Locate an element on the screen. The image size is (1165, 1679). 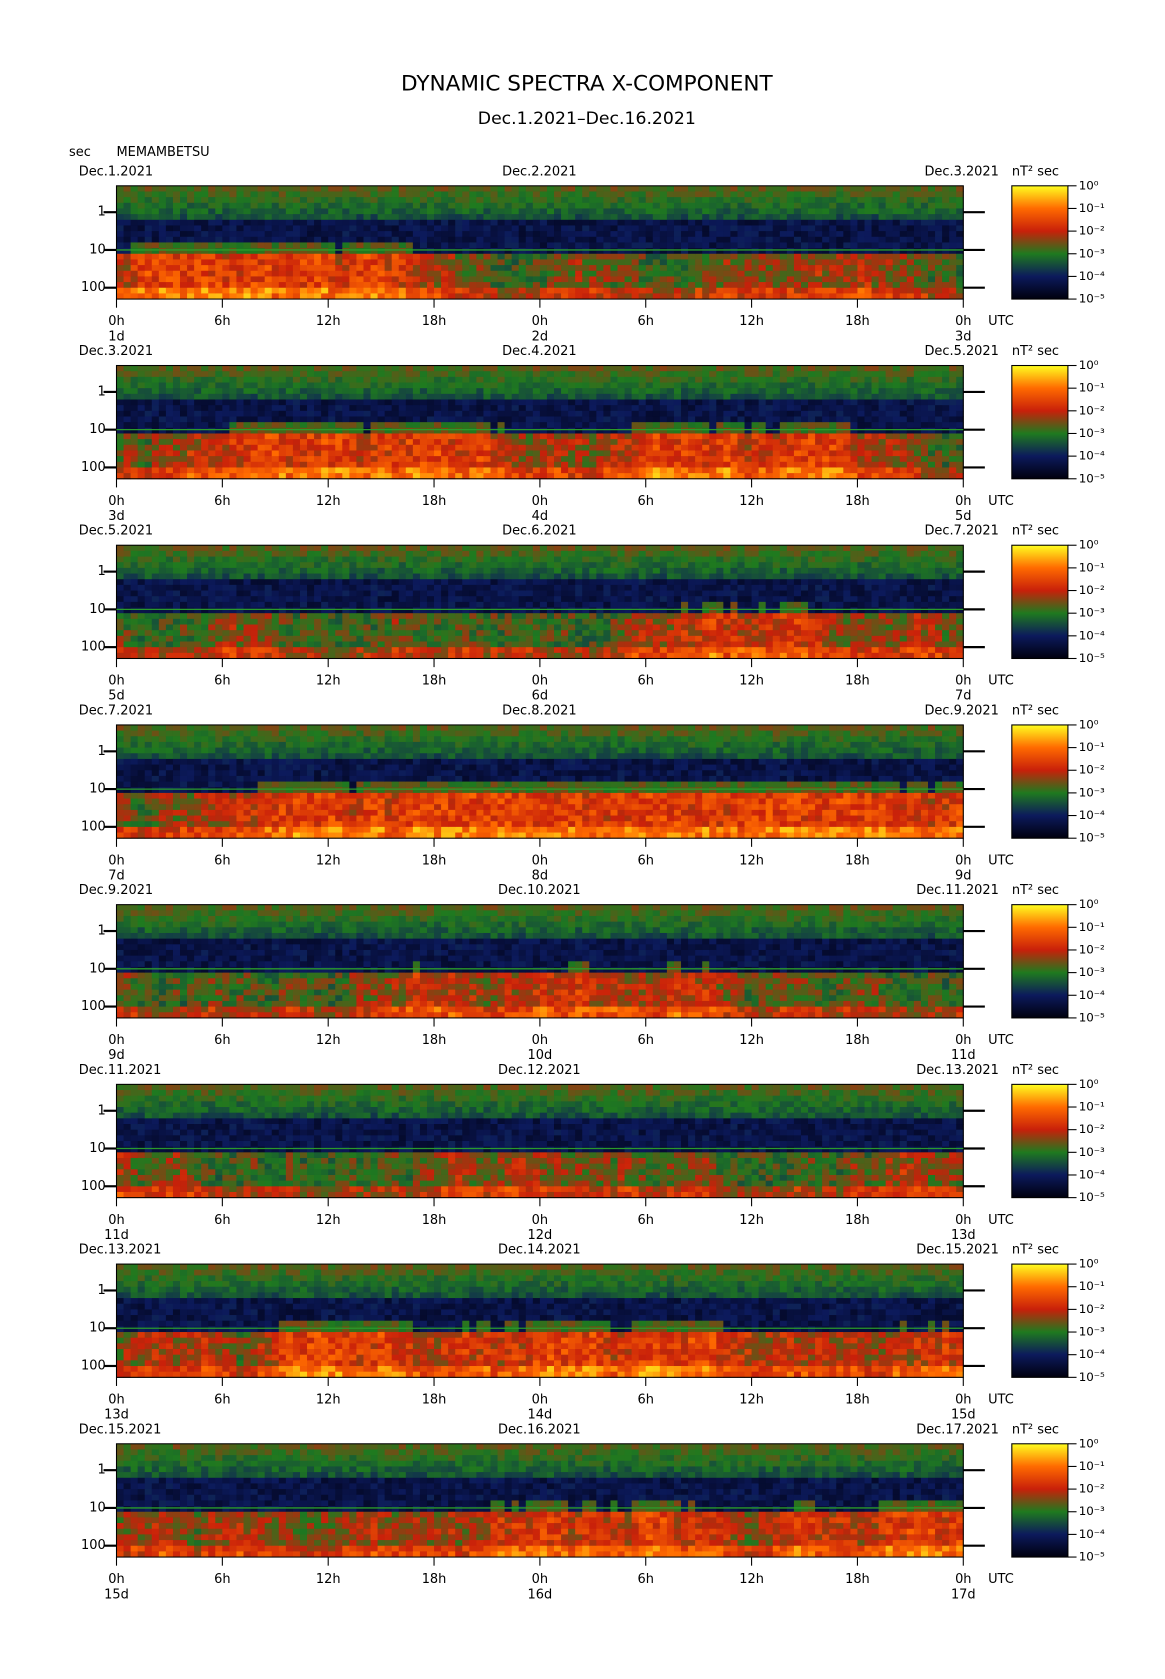
date-left: Dec.3.2021 is located at coordinates (116, 351).